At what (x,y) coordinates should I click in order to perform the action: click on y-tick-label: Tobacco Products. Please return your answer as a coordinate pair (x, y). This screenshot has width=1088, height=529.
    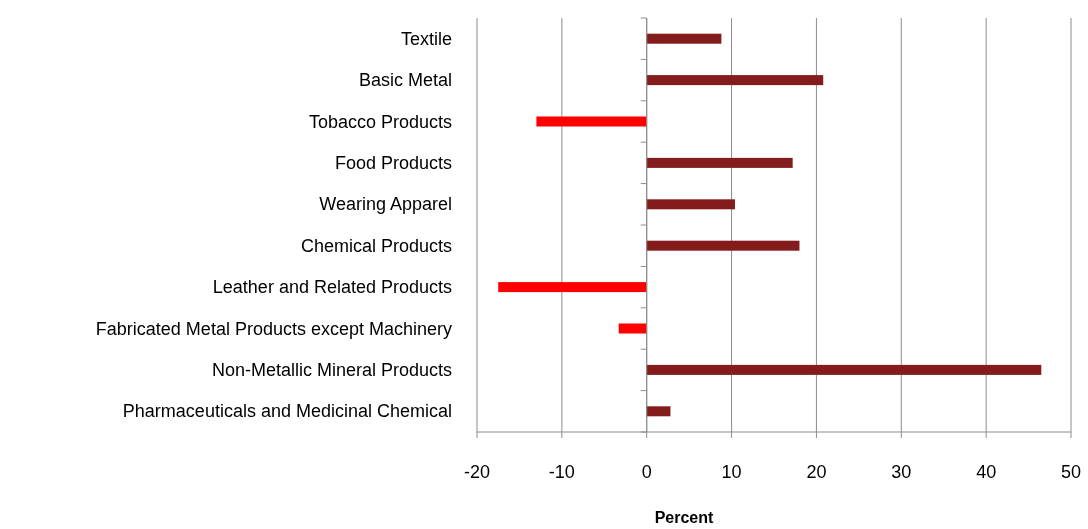
    Looking at the image, I should click on (380, 121).